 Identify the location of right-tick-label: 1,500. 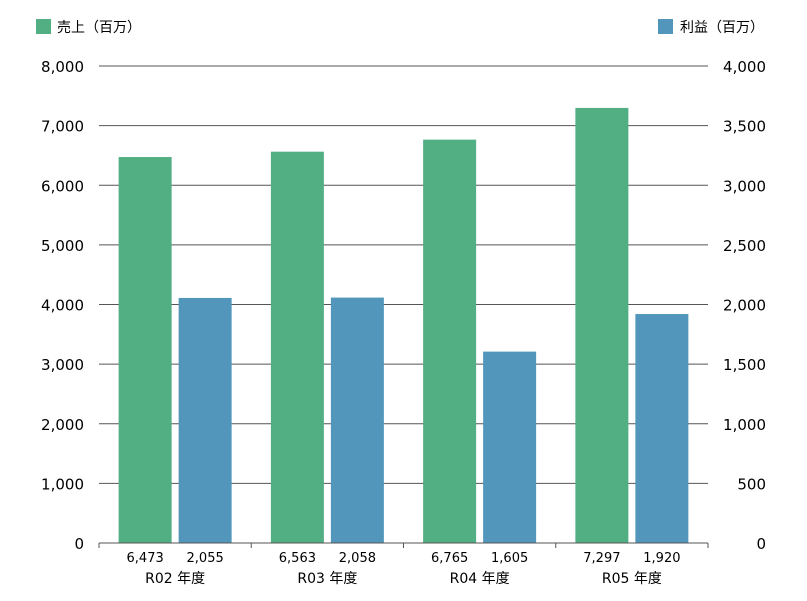
(744, 365).